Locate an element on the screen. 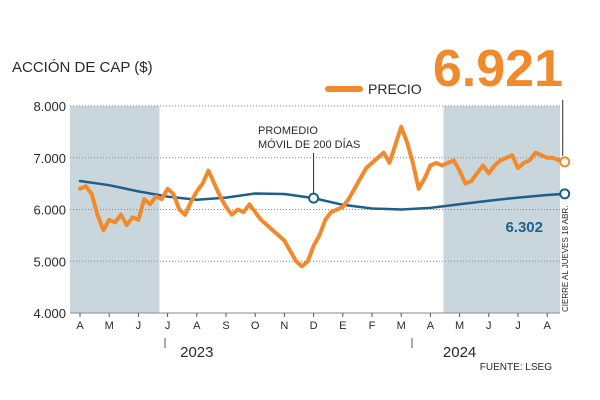 Image resolution: width=600 pixels, height=400 pixels. x-tick-label-16: A is located at coordinates (548, 326).